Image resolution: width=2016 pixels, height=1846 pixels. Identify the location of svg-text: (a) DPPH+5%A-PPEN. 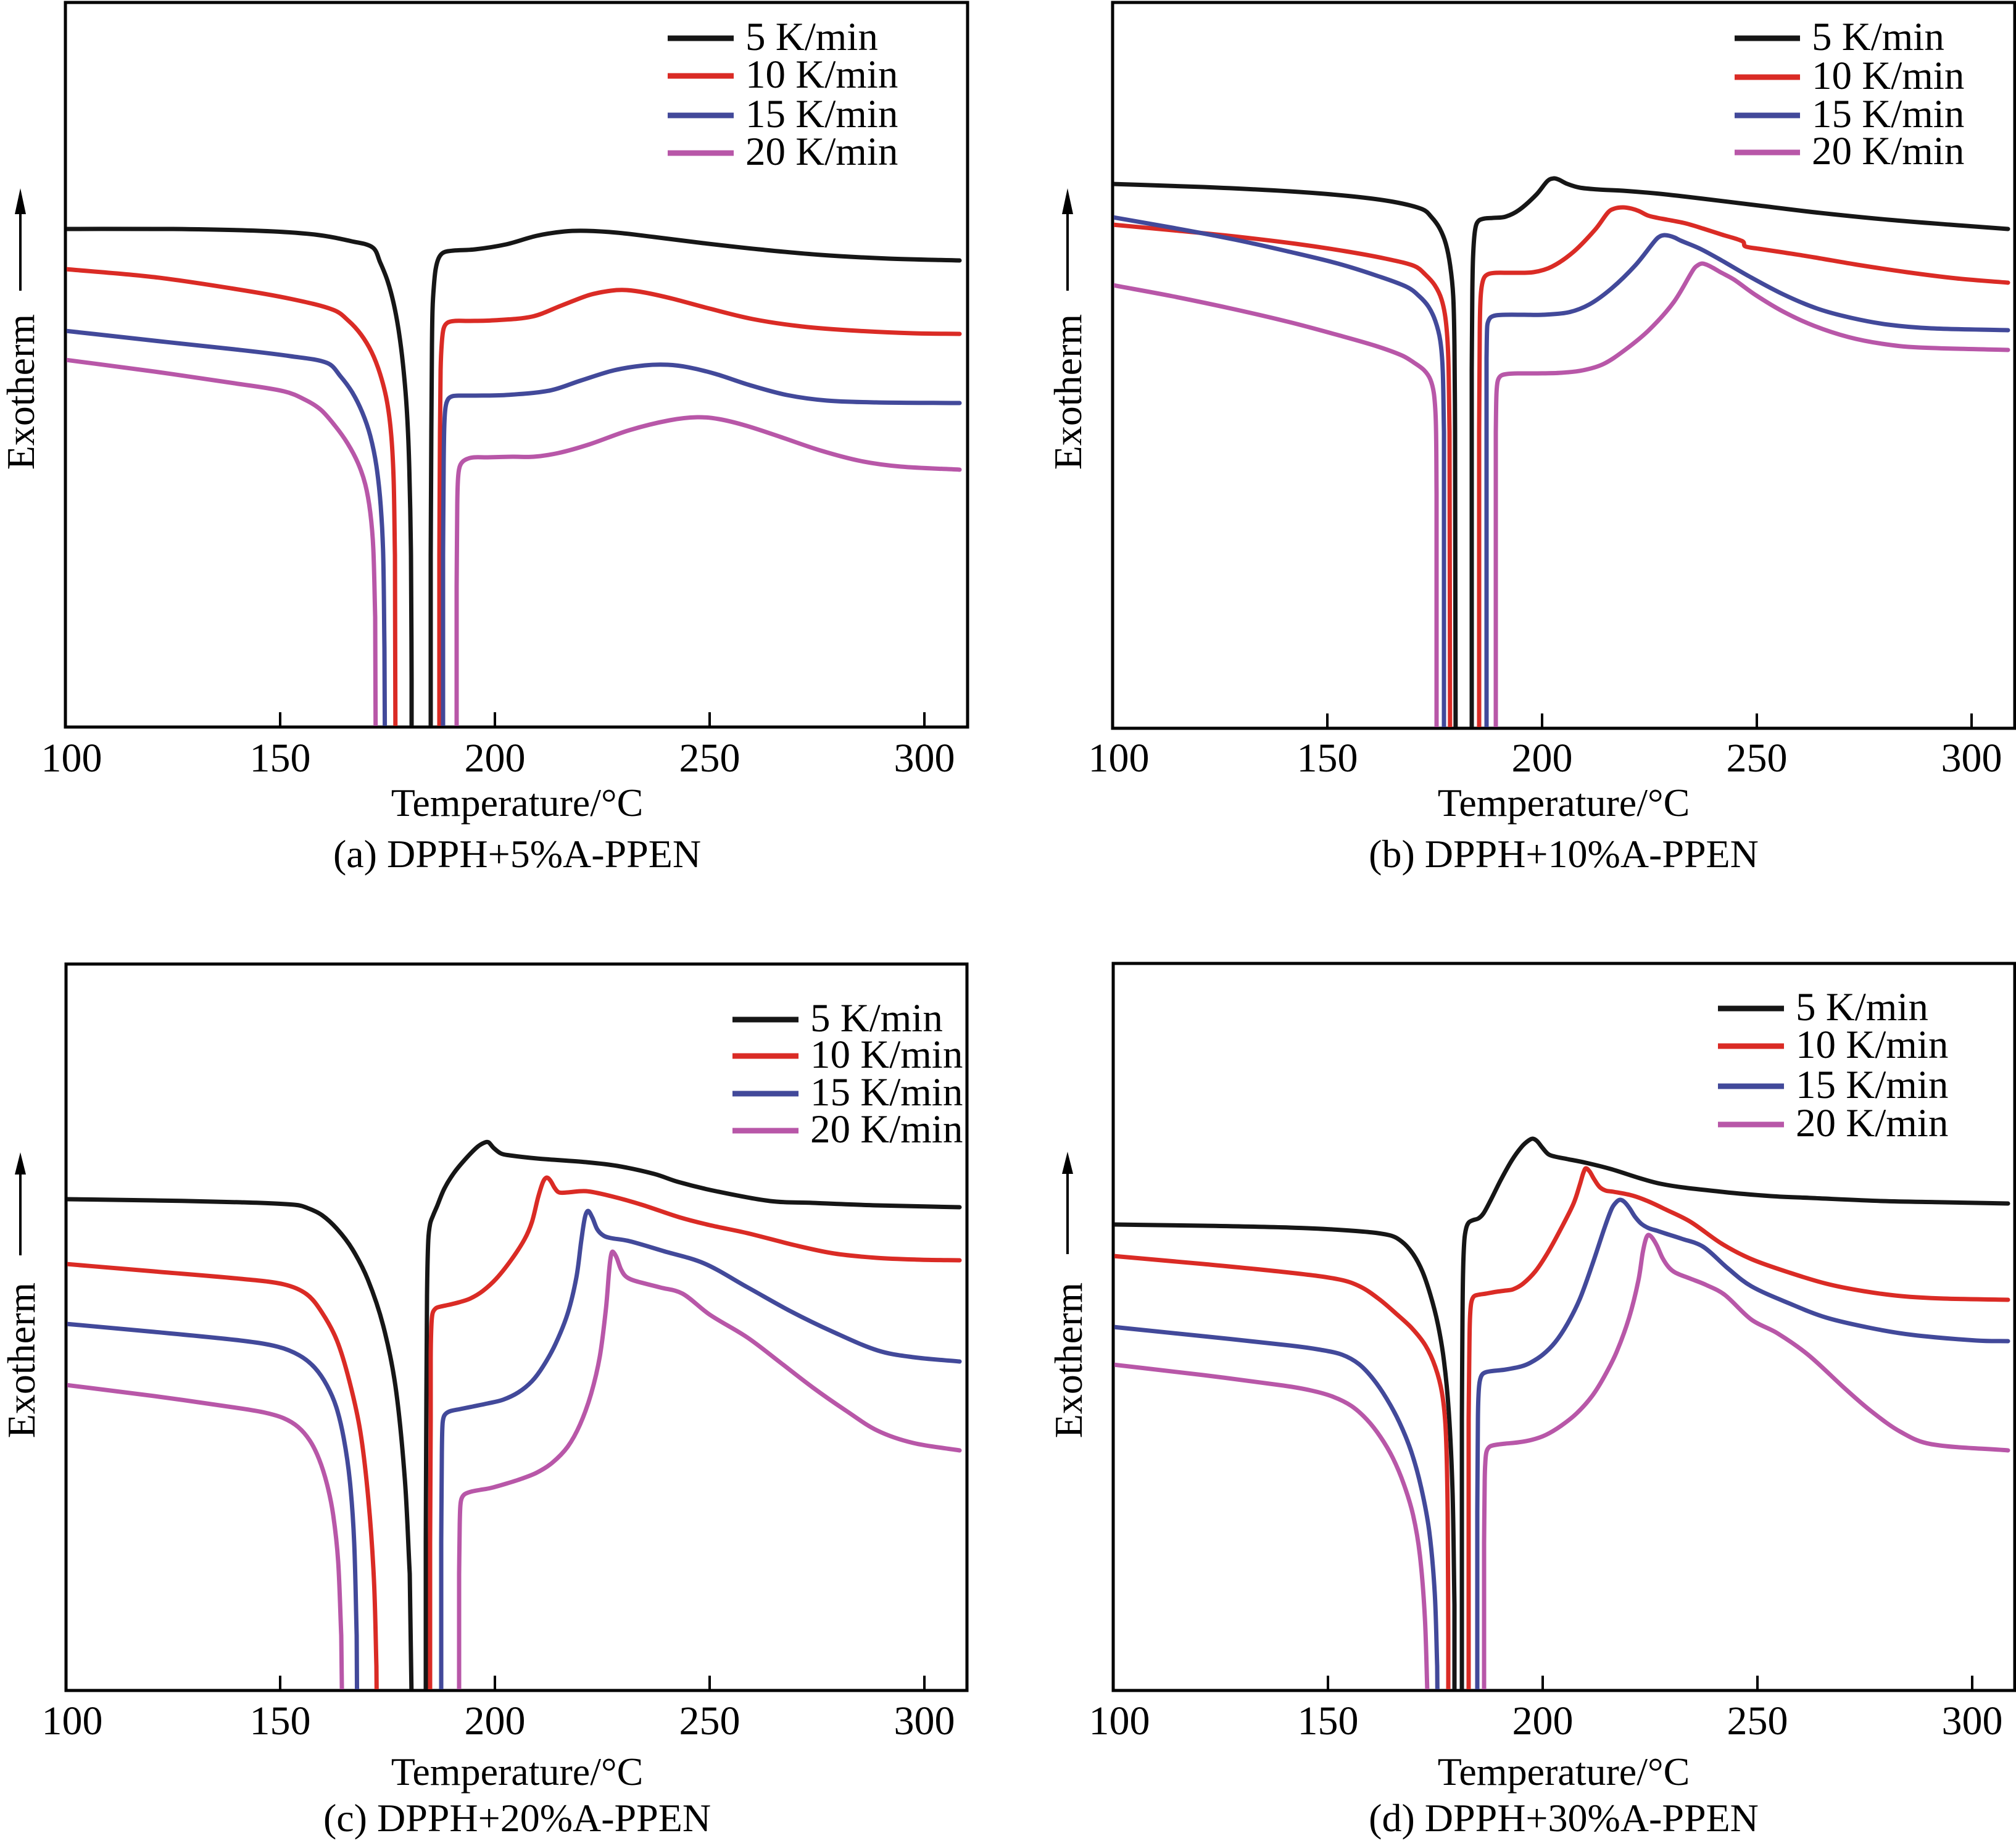
(517, 854).